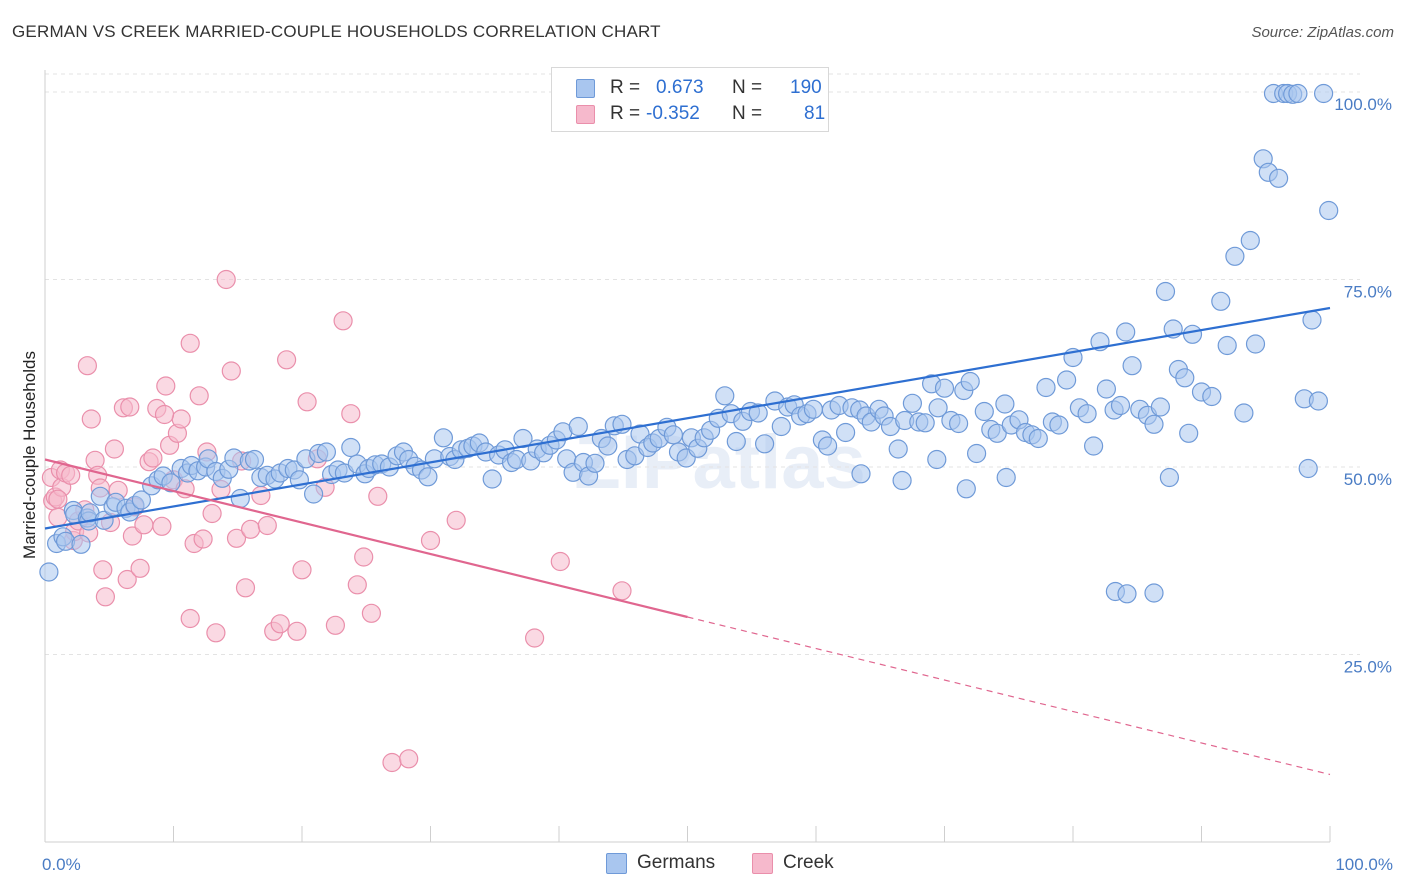 This screenshot has height=892, width=1406. I want to click on creek-trendline-extension, so click(1009, 696).